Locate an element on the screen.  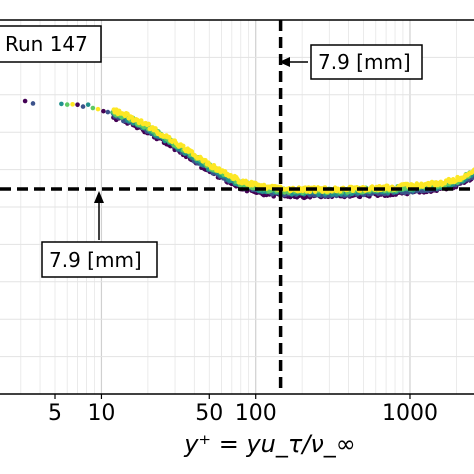
x-tick-label: 100 is located at coordinates (256, 413).